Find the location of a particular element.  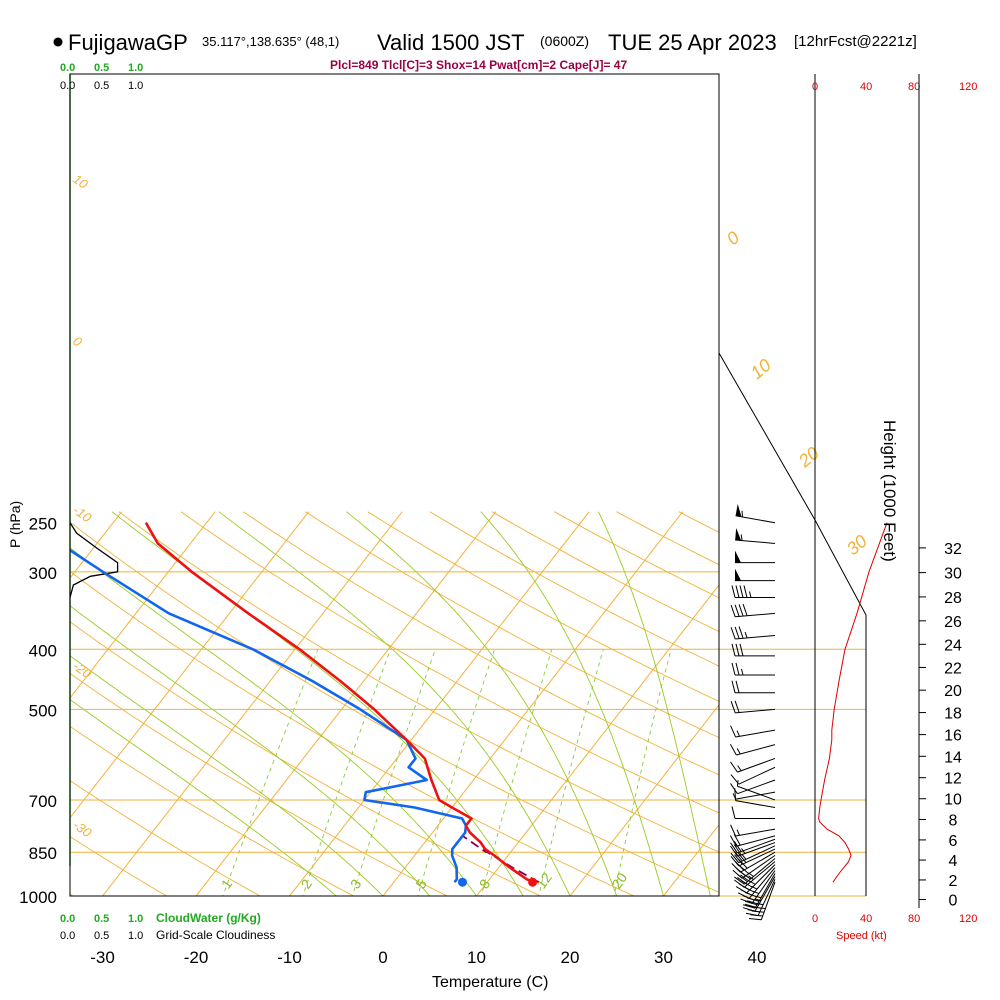

surface-temperature-marker is located at coordinates (533, 882).